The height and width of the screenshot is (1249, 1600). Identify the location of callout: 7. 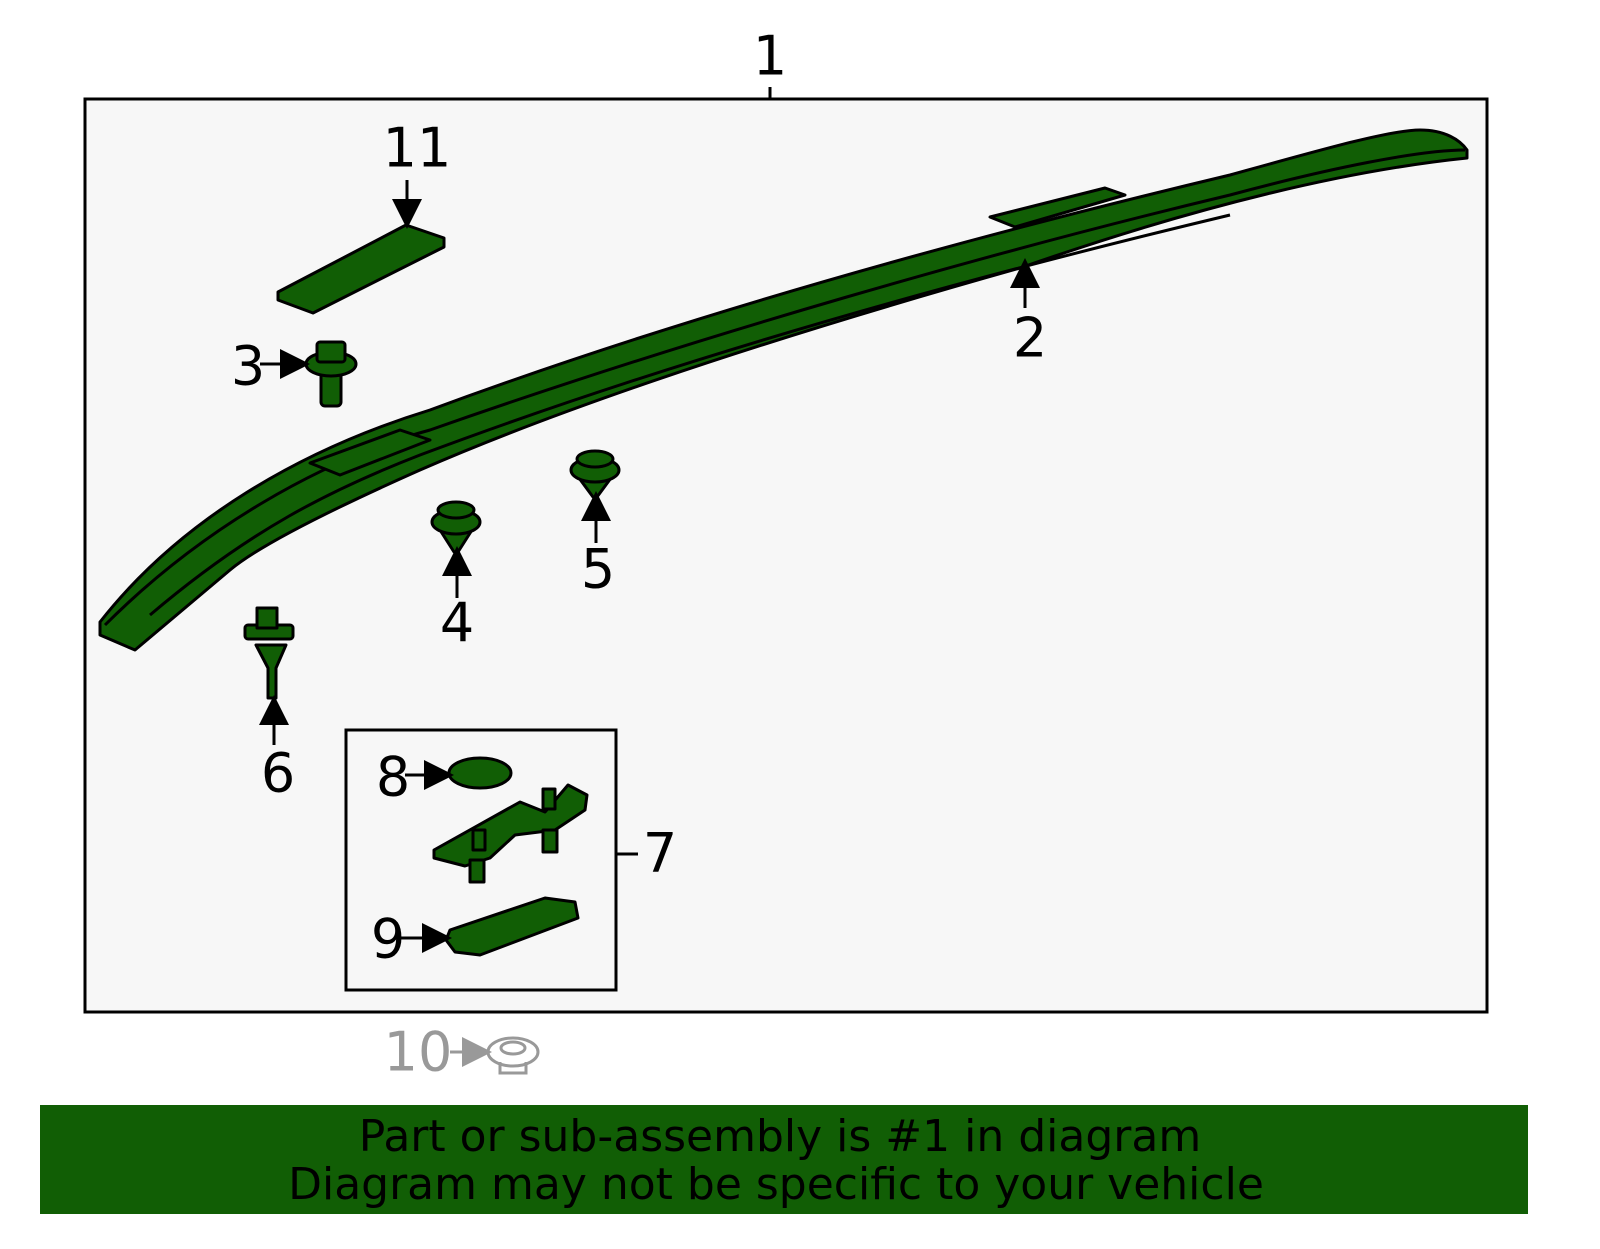
(660, 853).